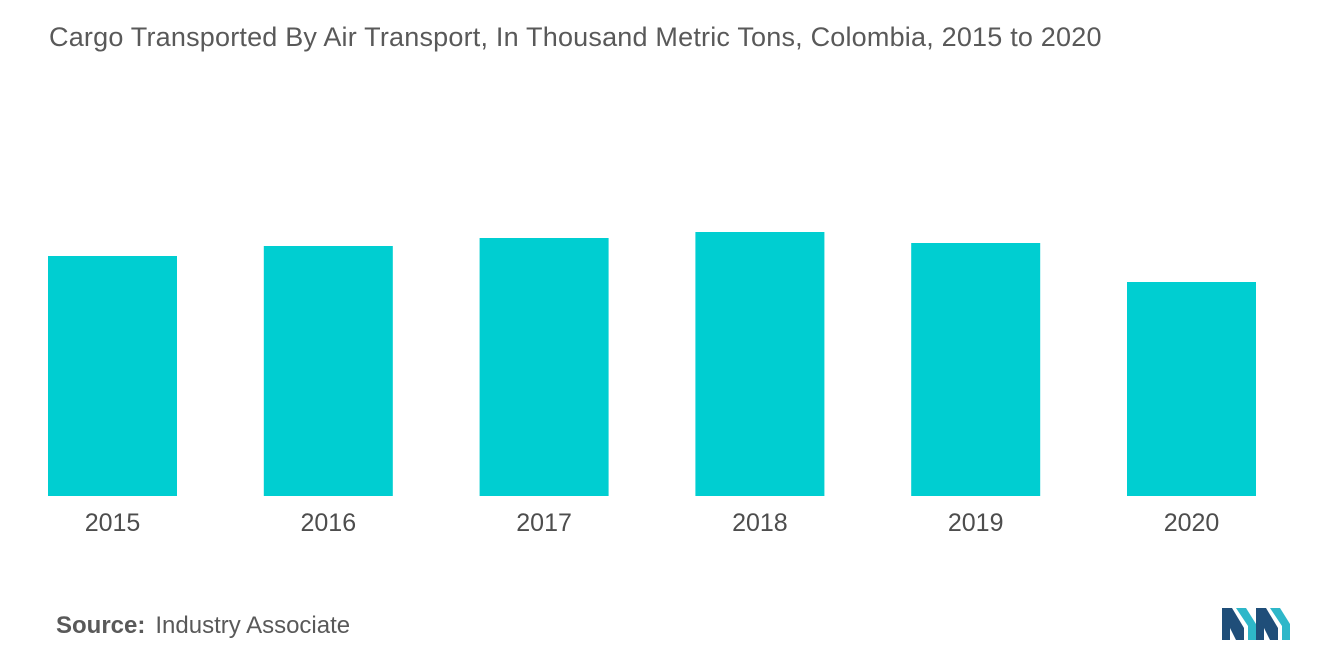 The image size is (1320, 665). I want to click on x-tick-label-2015: 2015, so click(113, 523).